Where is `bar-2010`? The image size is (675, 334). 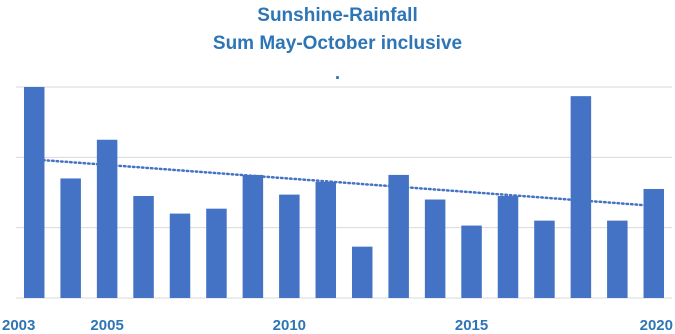 bar-2010 is located at coordinates (289, 246).